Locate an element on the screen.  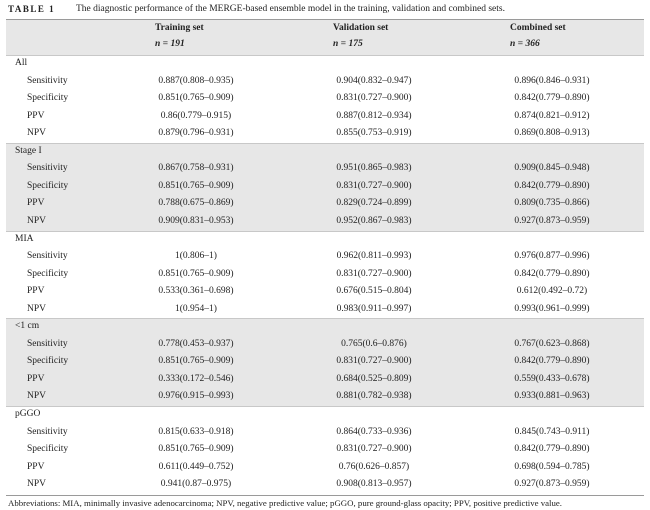
group-name: pGGO is located at coordinates (28, 414).